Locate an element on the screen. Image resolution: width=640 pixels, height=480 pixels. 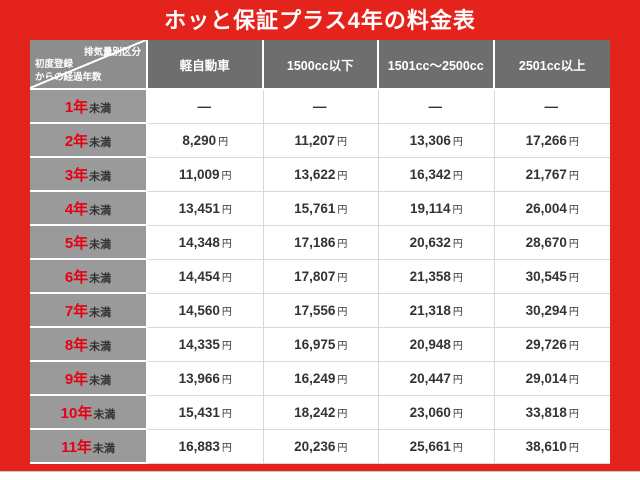
price-cell: 17,556 円 is located at coordinates (321, 311).